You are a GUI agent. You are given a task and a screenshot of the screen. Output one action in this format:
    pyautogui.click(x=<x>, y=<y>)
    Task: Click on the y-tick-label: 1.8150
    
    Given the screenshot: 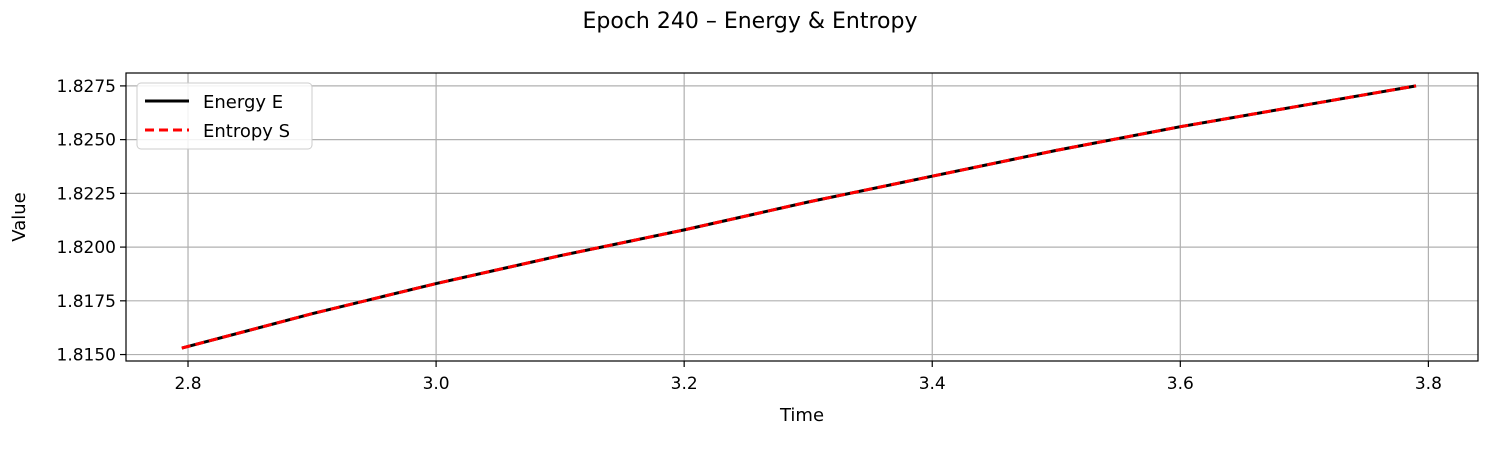 What is the action you would take?
    pyautogui.click(x=86, y=356)
    